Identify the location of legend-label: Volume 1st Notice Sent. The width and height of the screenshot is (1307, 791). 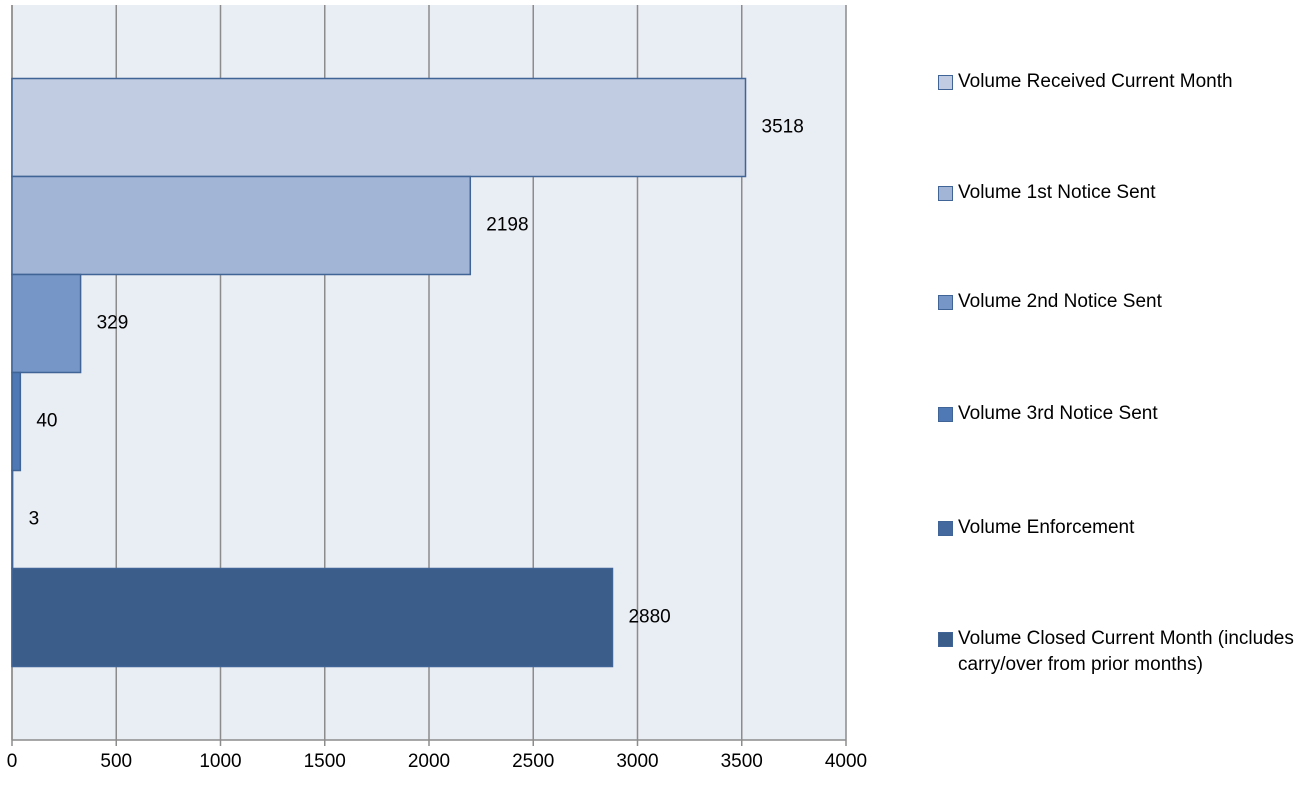
(1057, 192).